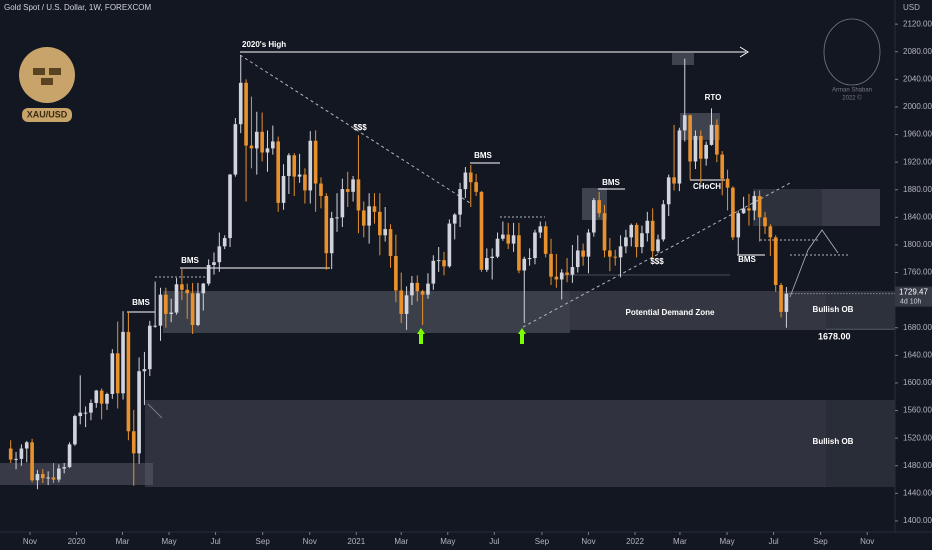 The image size is (932, 550). I want to click on y-tick-label: 1480.00, so click(917, 465).